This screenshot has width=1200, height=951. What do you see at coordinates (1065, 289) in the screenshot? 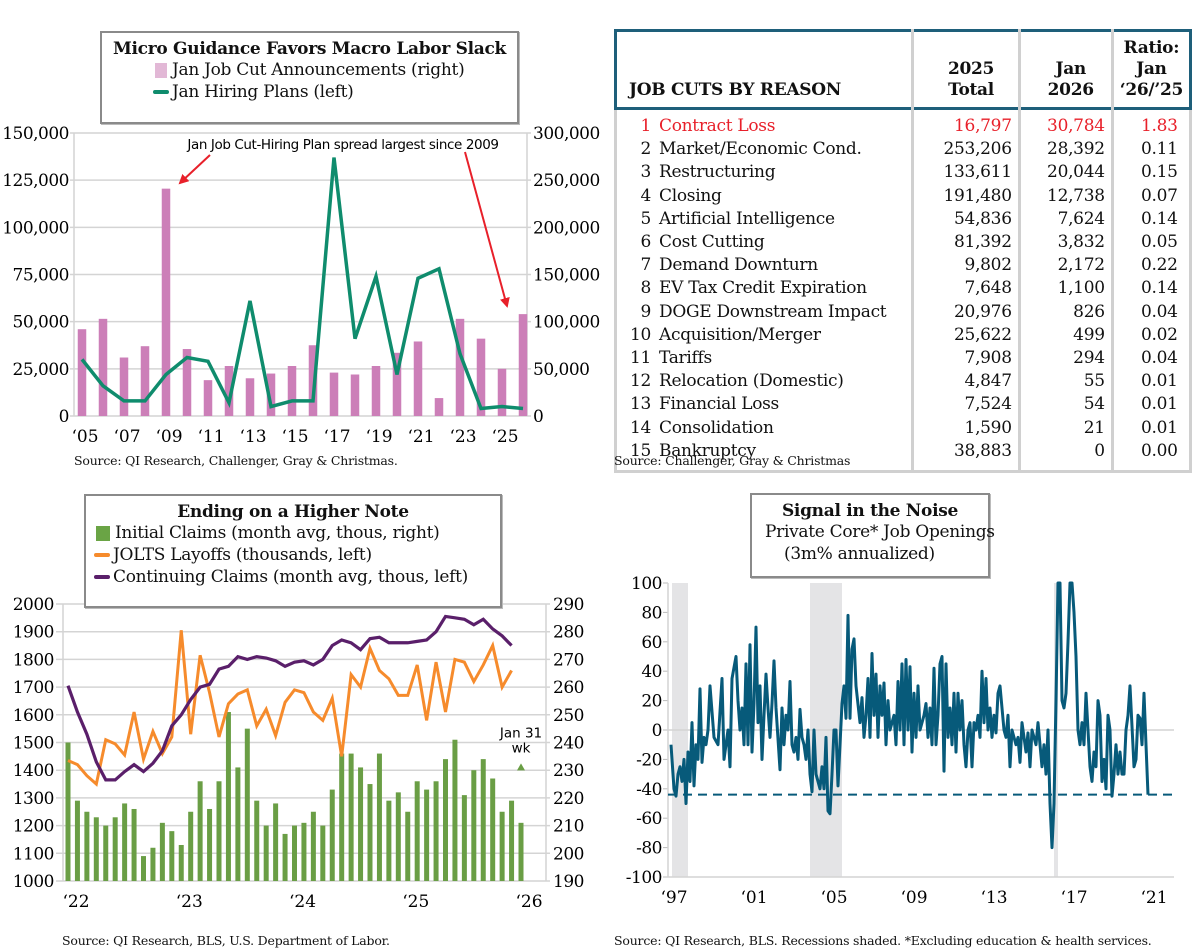
I see `jan-2026-cell: 1,100` at bounding box center [1065, 289].